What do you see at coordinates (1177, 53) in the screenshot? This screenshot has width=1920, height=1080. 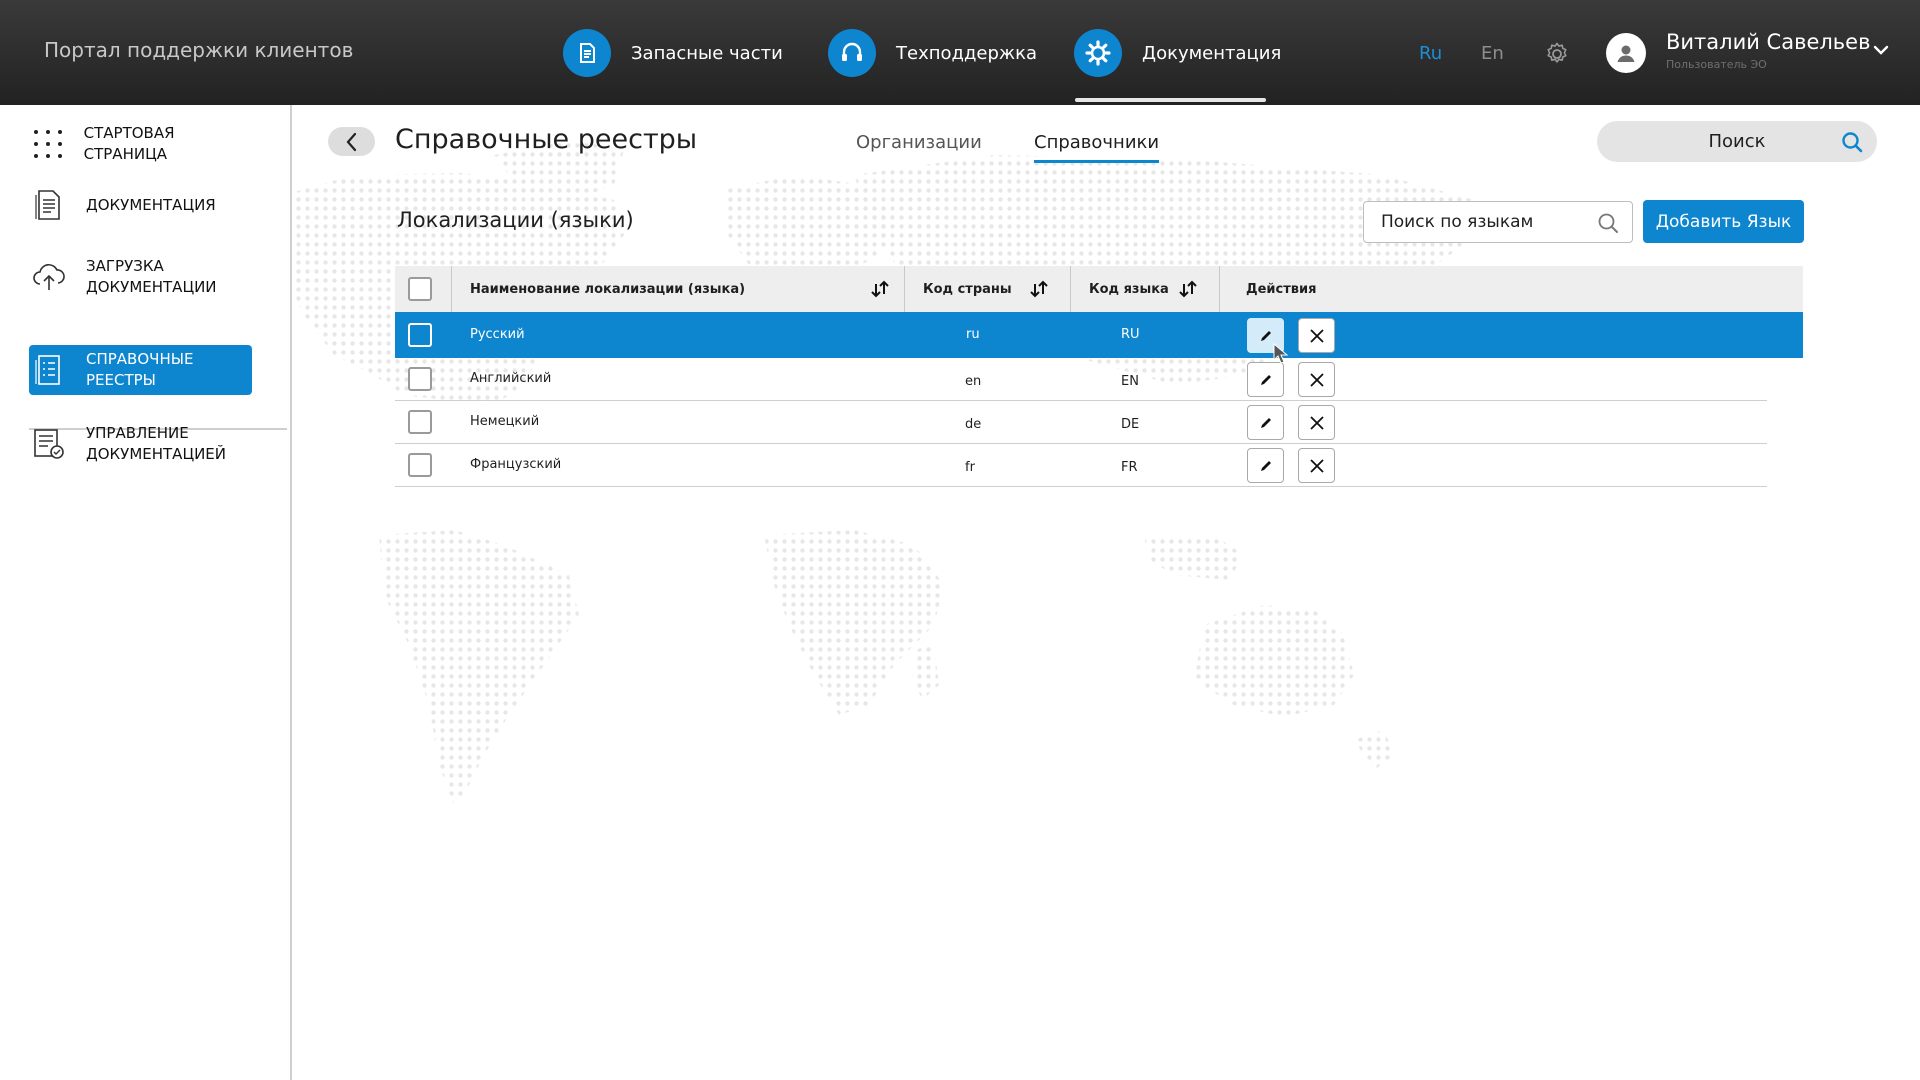 I see `nav-documentation: Документация` at bounding box center [1177, 53].